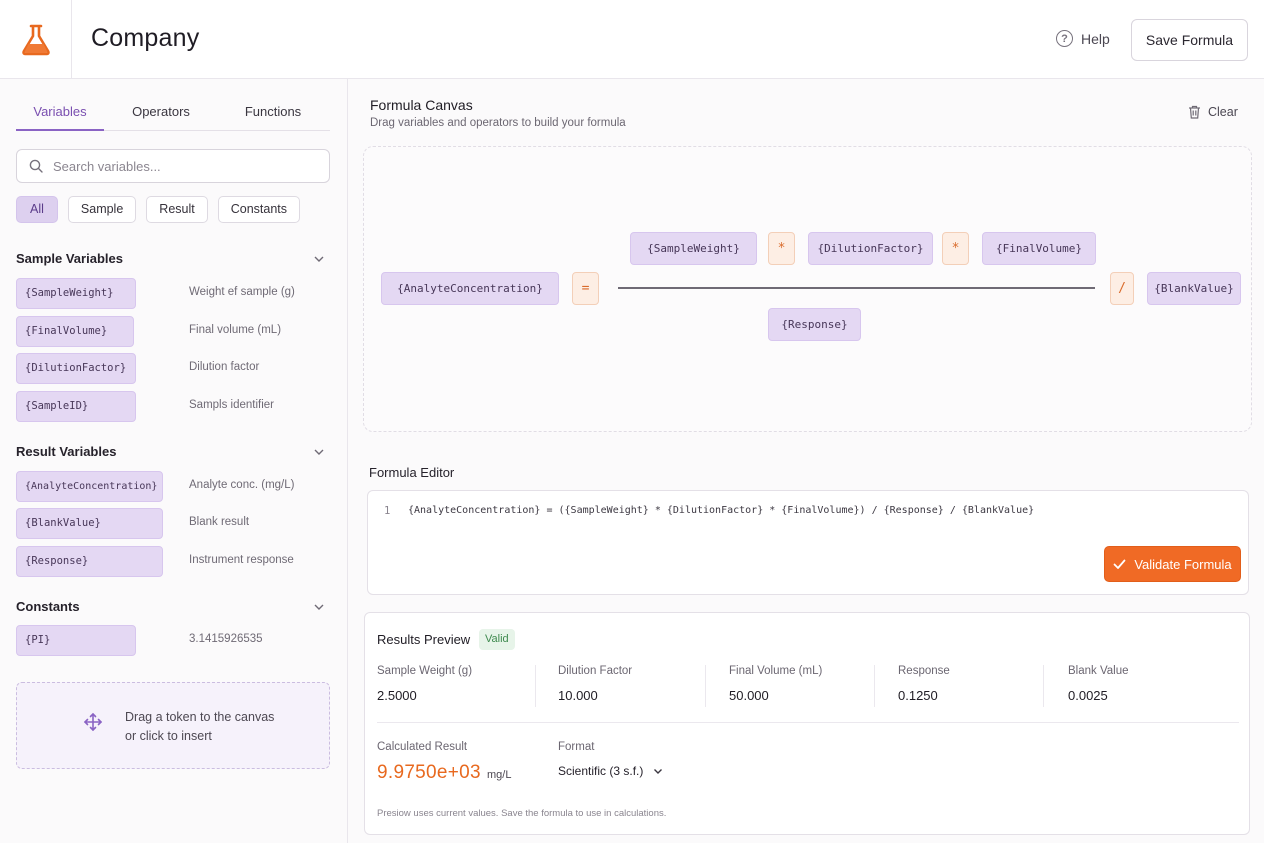 The width and height of the screenshot is (1264, 843). What do you see at coordinates (424, 687) in the screenshot?
I see `metric-sample-weight: Sample Weight (g) 2.5000` at bounding box center [424, 687].